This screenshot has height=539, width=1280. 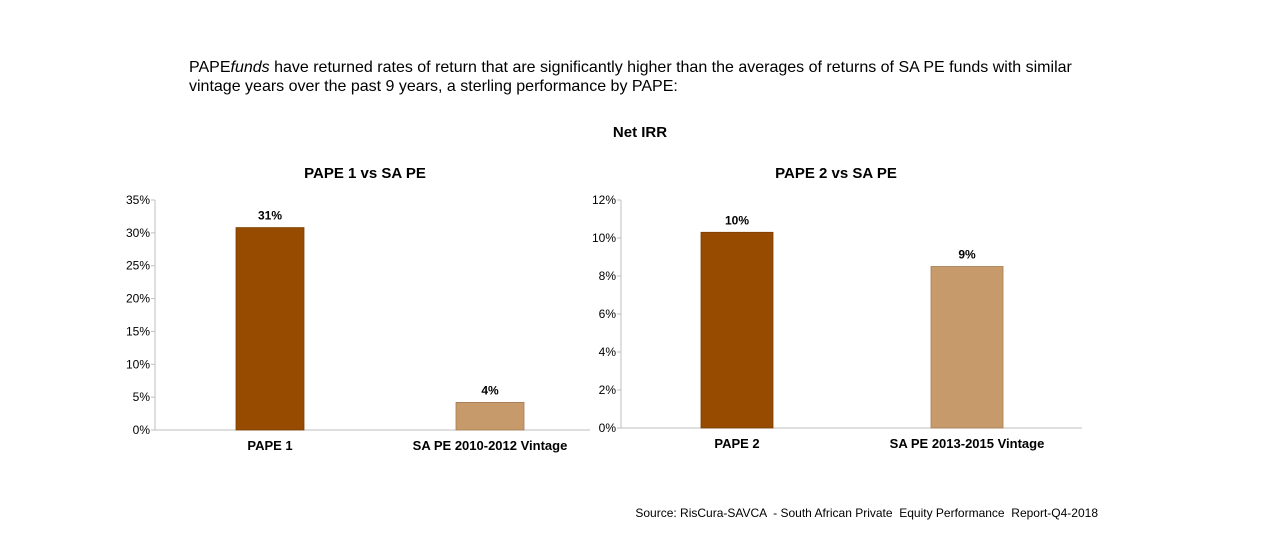 I want to click on bar-value-label: 10%, so click(x=737, y=220).